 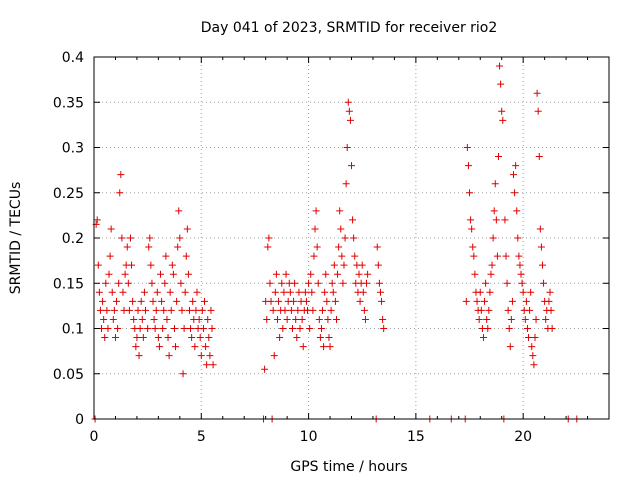 What do you see at coordinates (348, 467) in the screenshot?
I see `x-axis-label: GPS time / hours` at bounding box center [348, 467].